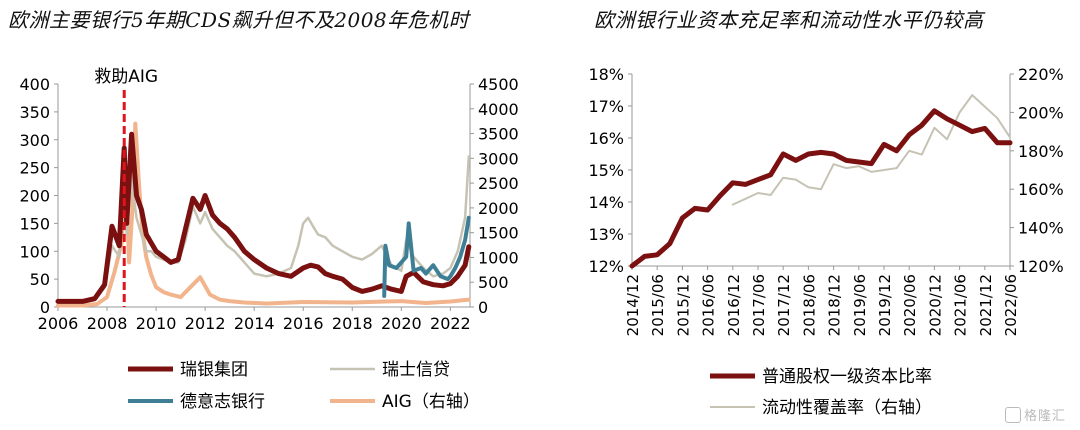  Describe the element at coordinates (847, 377) in the screenshot. I see `legend-label-0: 普通股权一级资本比率` at that location.